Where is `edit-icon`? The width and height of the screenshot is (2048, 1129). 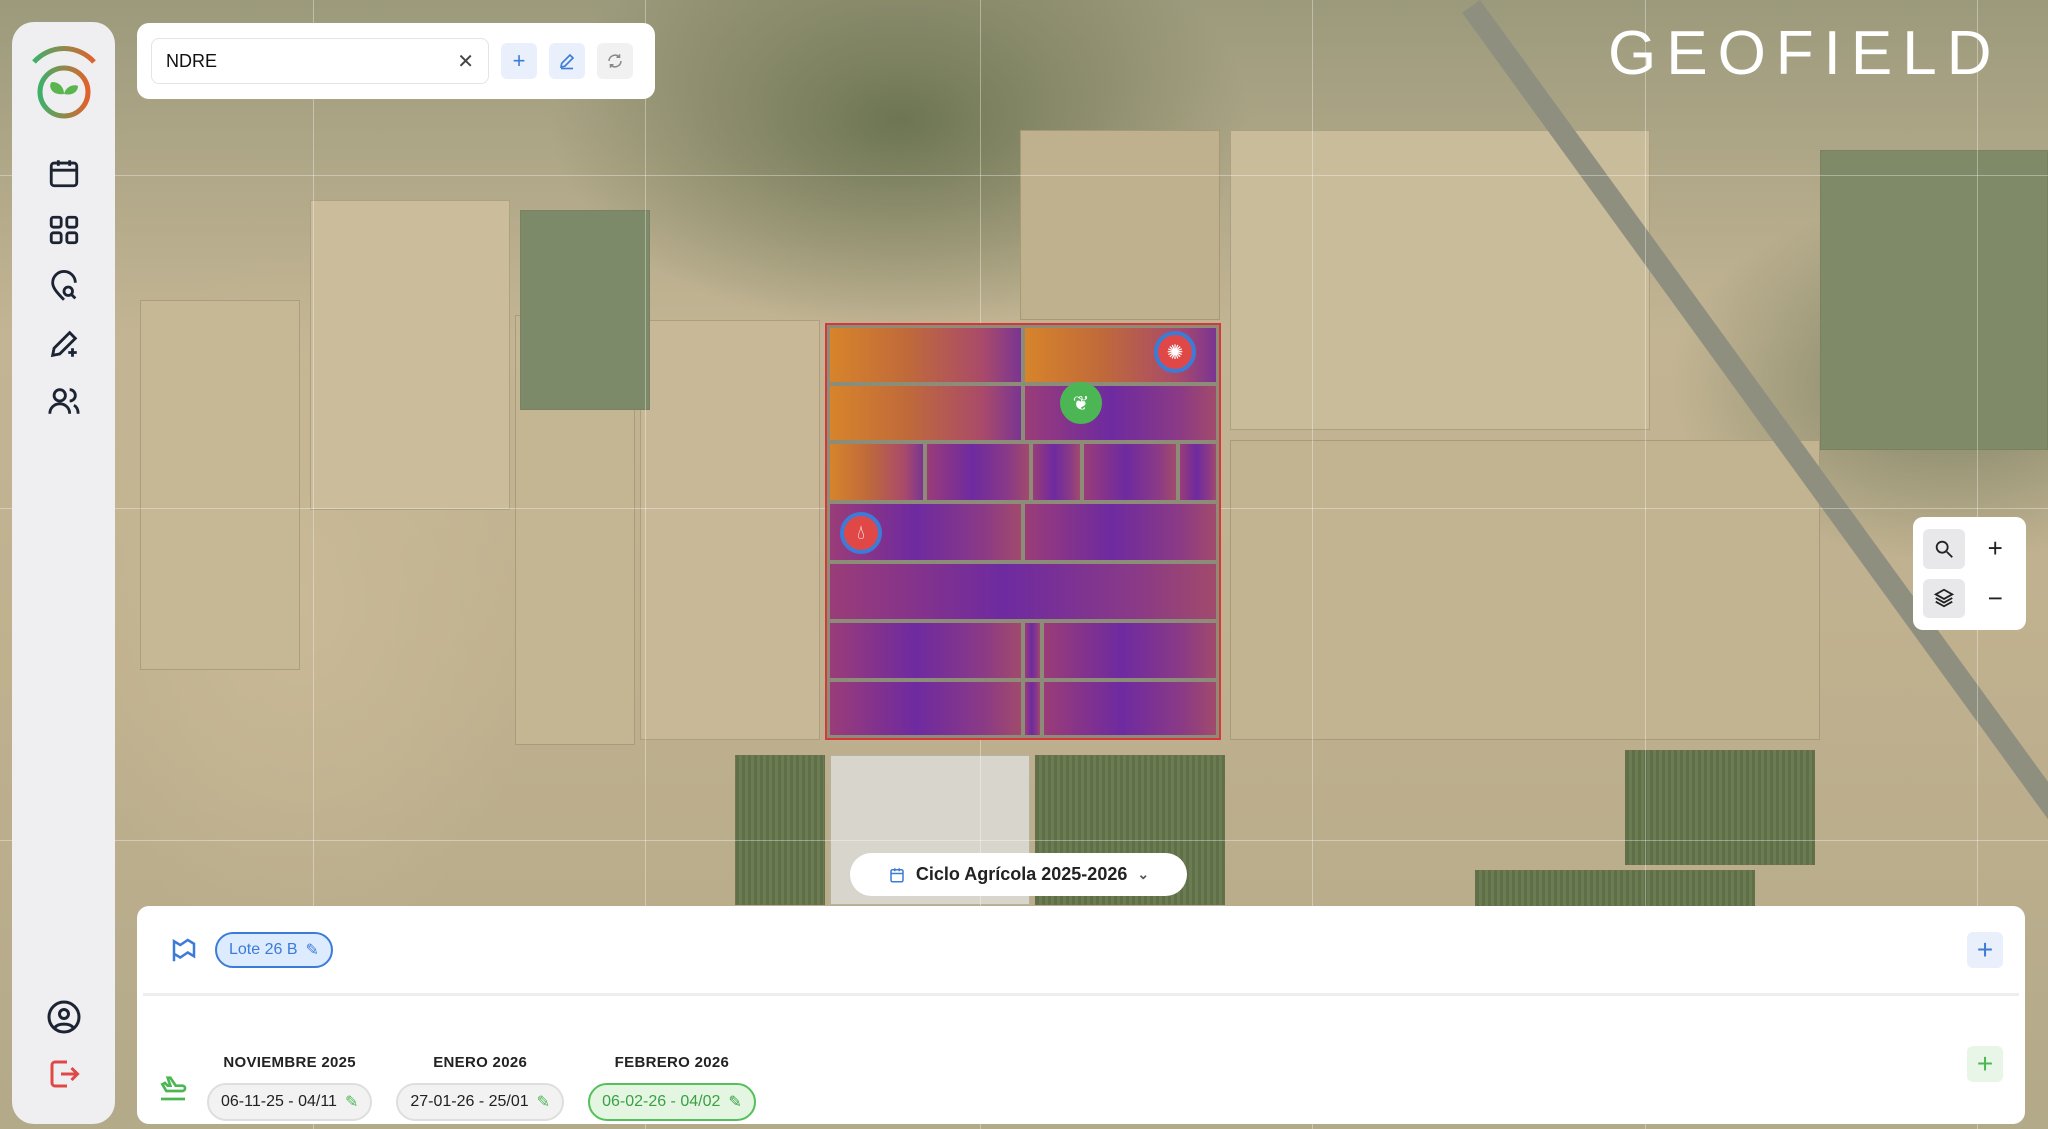
edit-icon is located at coordinates (567, 61).